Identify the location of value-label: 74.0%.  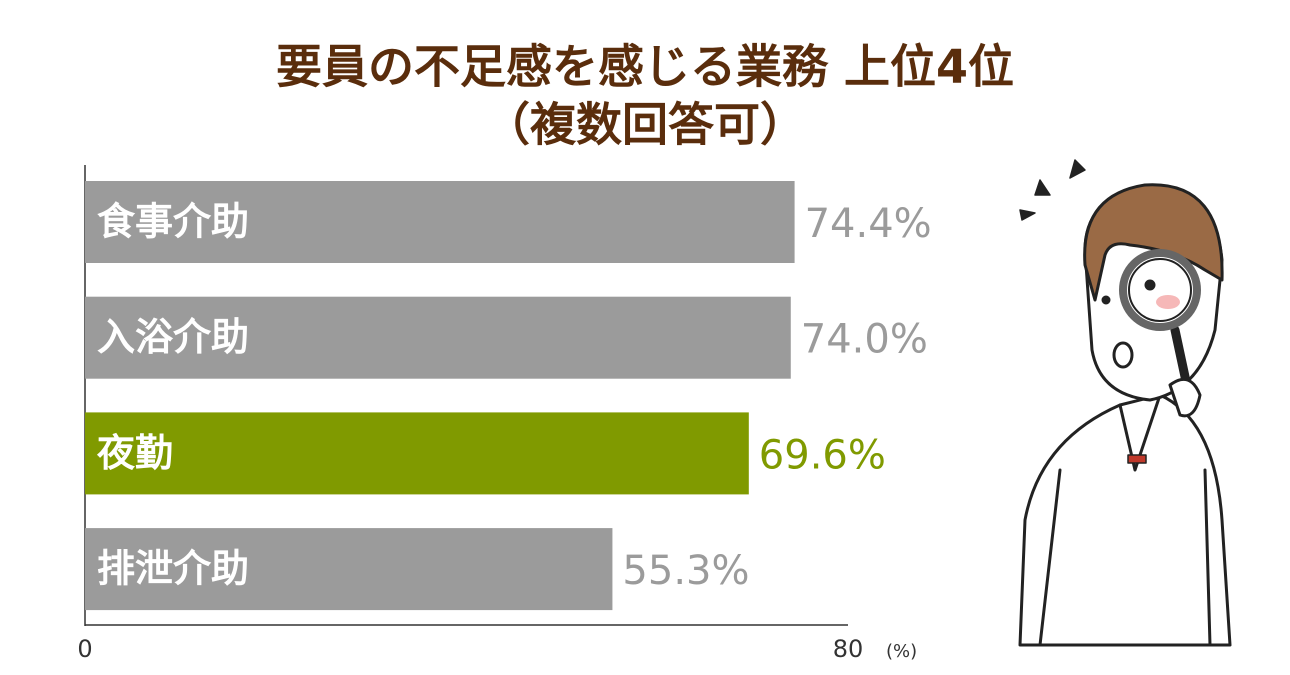
(864, 340).